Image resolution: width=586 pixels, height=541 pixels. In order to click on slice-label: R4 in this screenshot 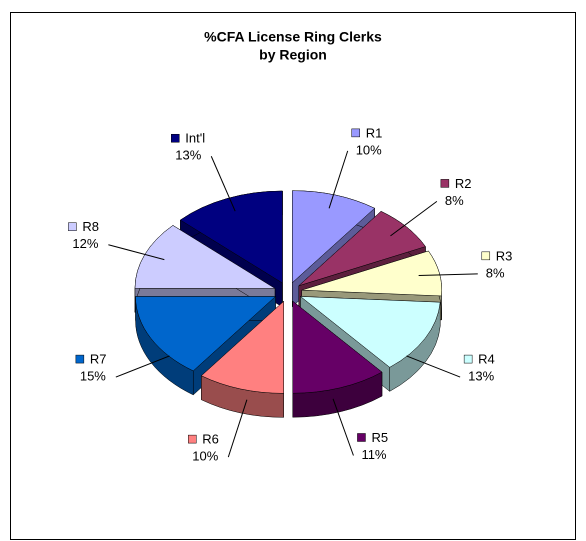, I will do `click(486, 359)`.